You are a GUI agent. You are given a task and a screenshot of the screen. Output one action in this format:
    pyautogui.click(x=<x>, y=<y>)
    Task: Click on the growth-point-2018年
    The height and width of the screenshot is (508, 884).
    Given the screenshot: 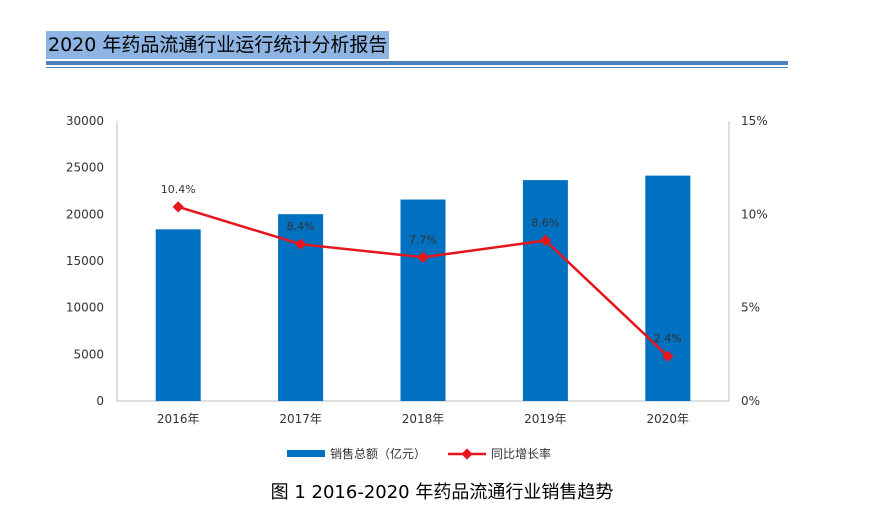 What is the action you would take?
    pyautogui.click(x=423, y=257)
    